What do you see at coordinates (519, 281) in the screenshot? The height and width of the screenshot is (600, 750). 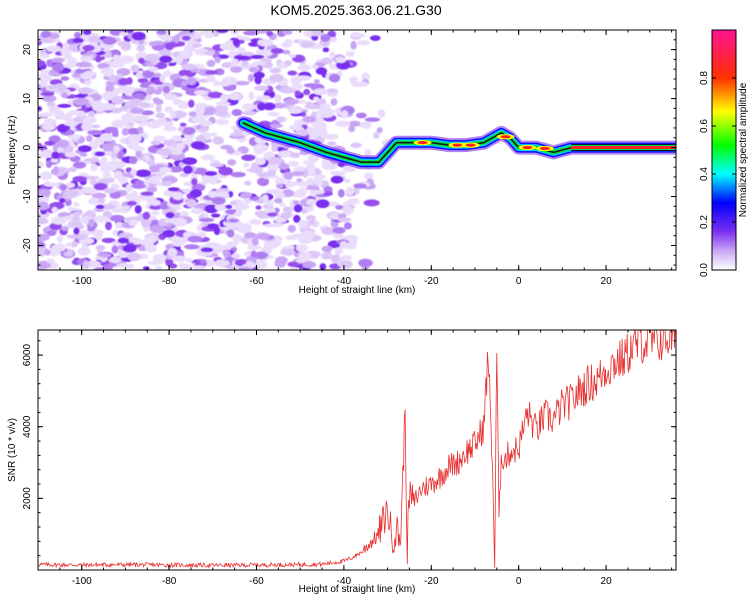 I see `x-tick-label: 0` at bounding box center [519, 281].